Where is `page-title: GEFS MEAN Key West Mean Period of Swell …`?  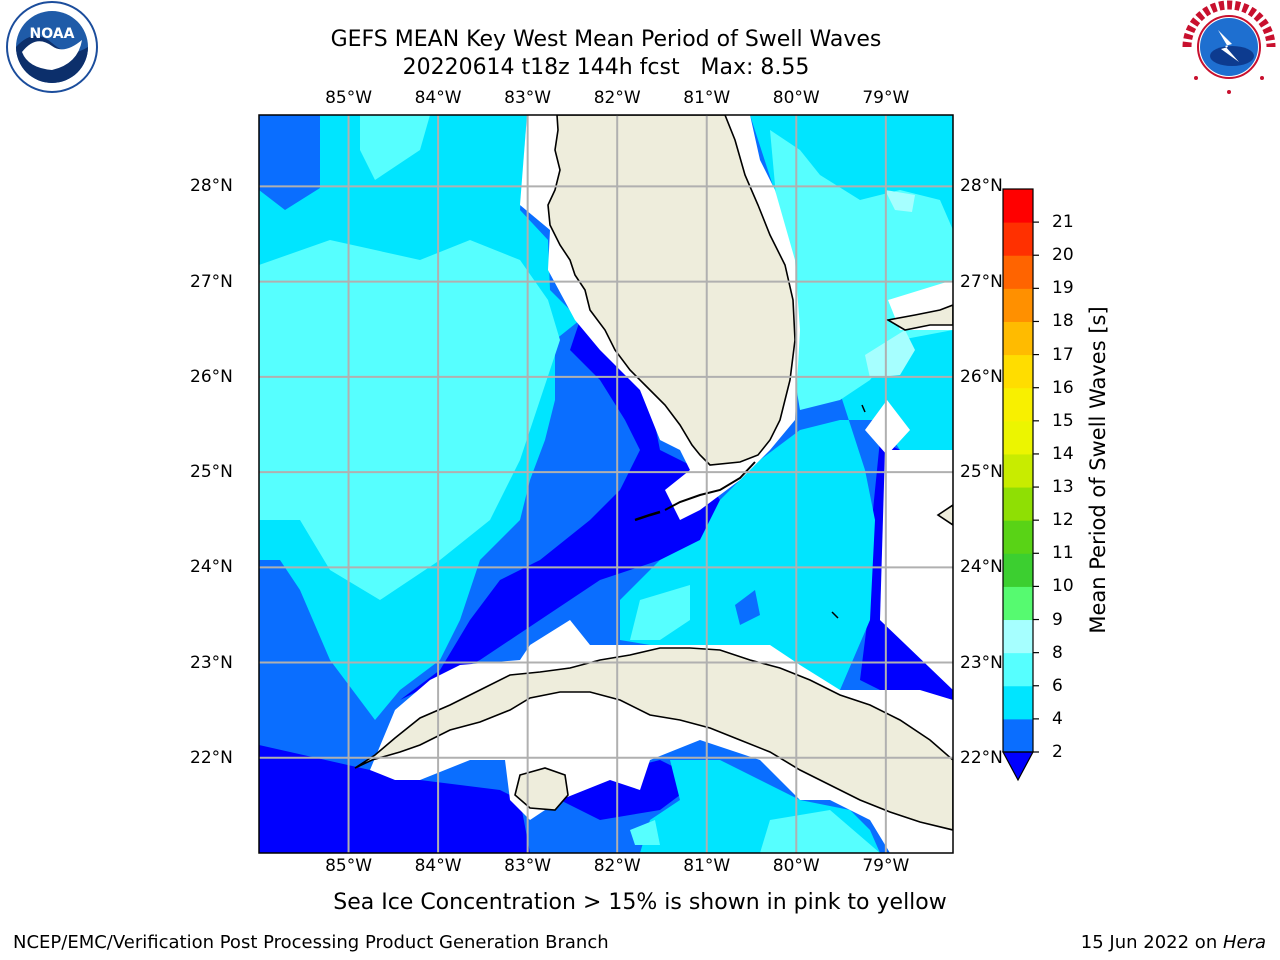
page-title: GEFS MEAN Key West Mean Period of Swell … is located at coordinates (606, 39).